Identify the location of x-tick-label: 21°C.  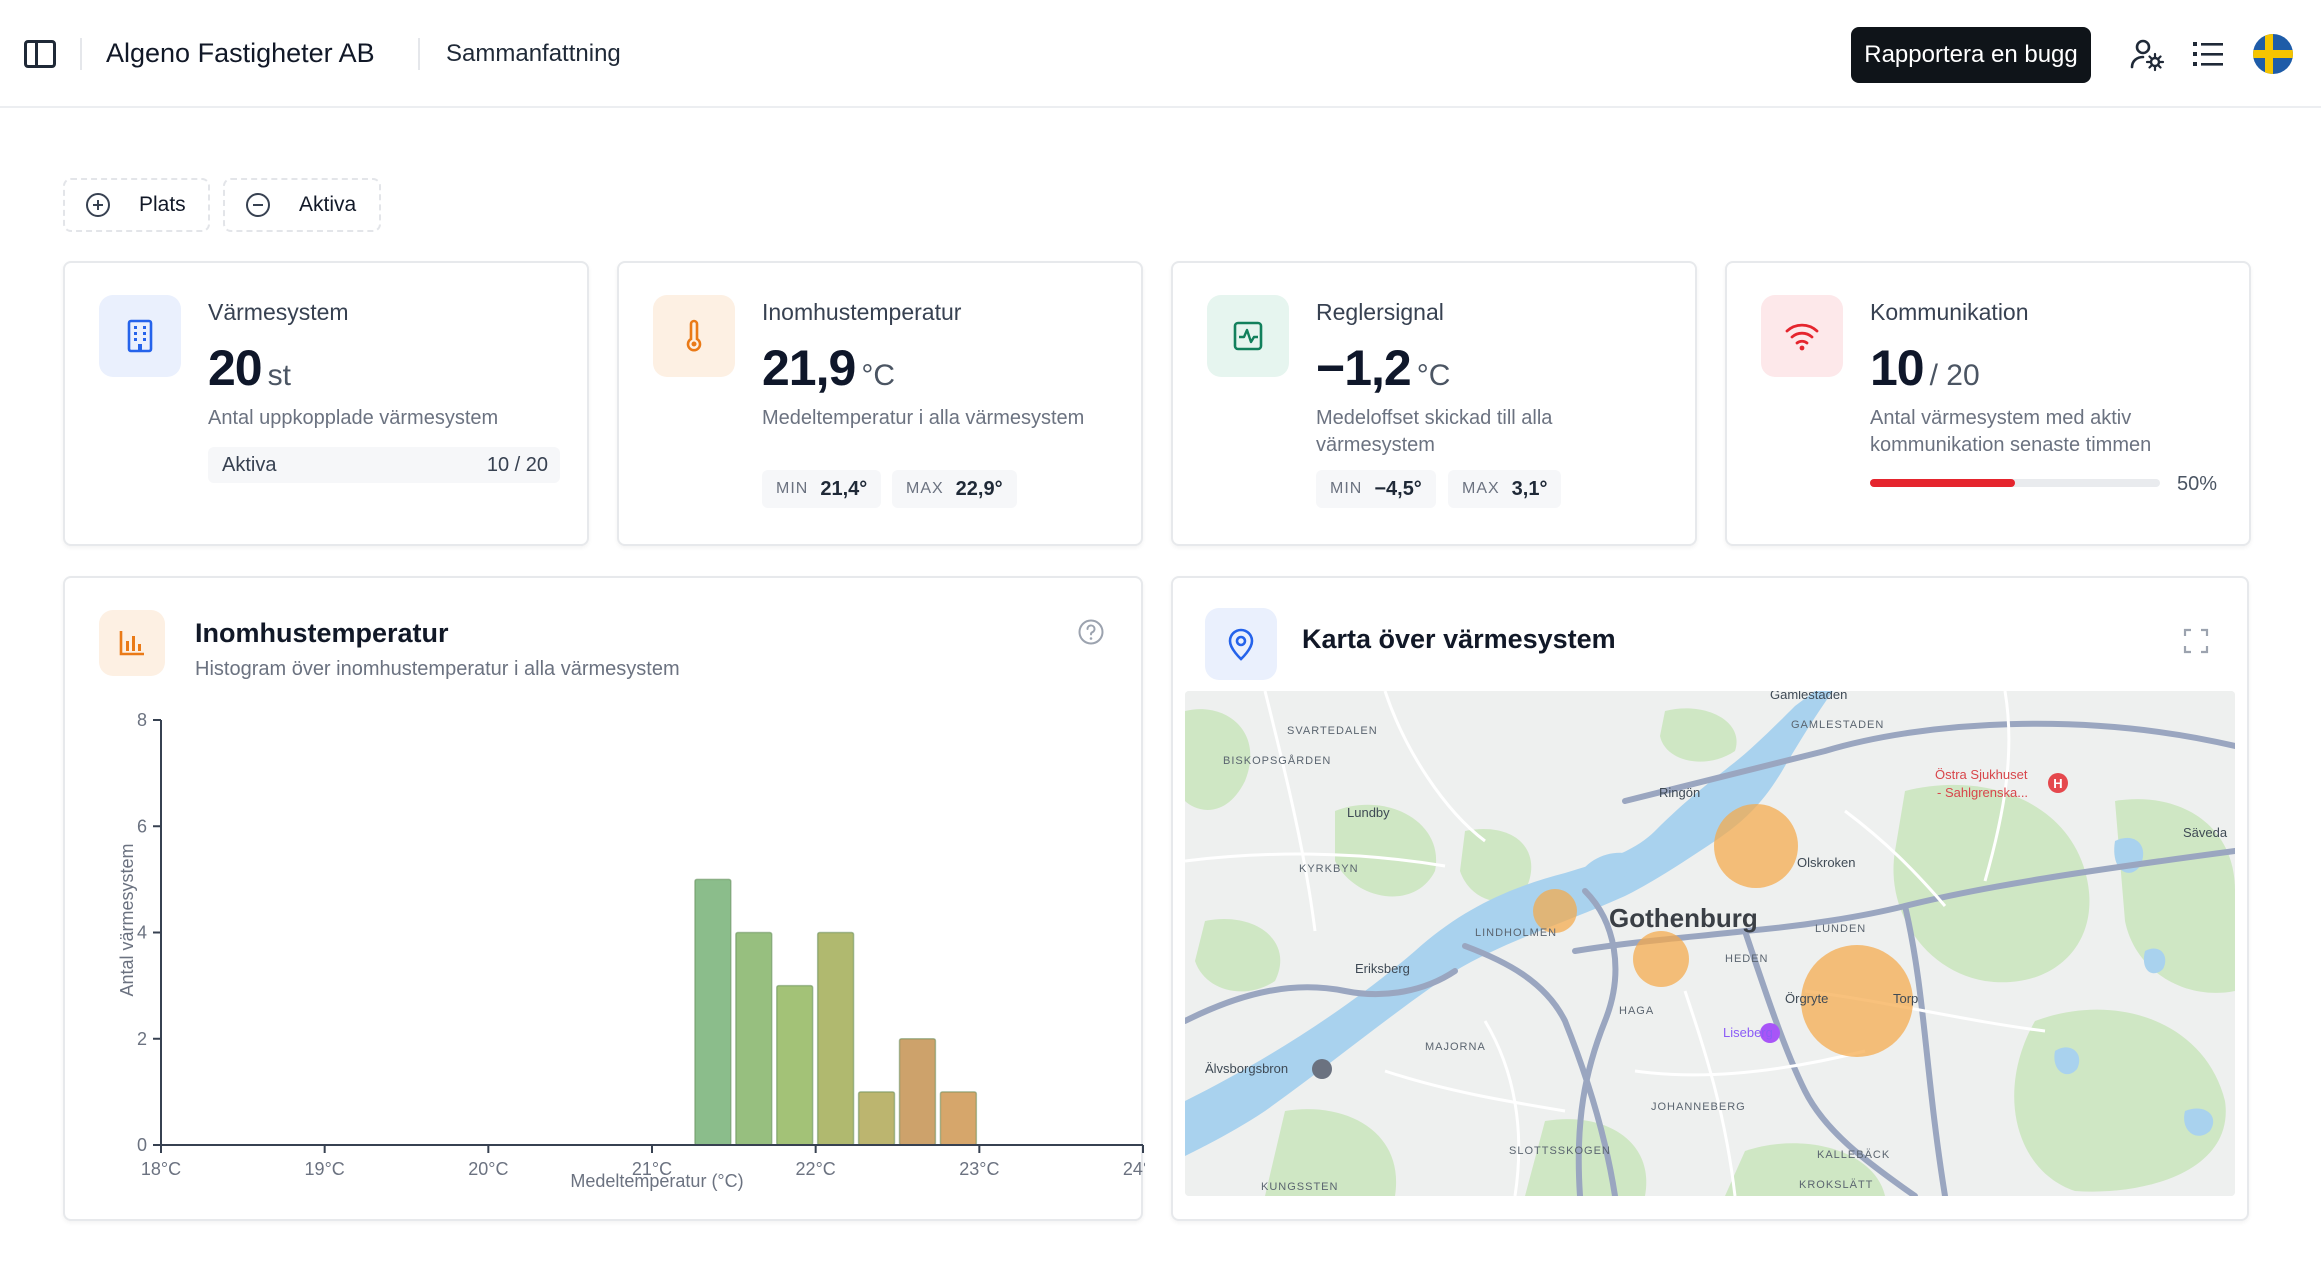
(652, 1169).